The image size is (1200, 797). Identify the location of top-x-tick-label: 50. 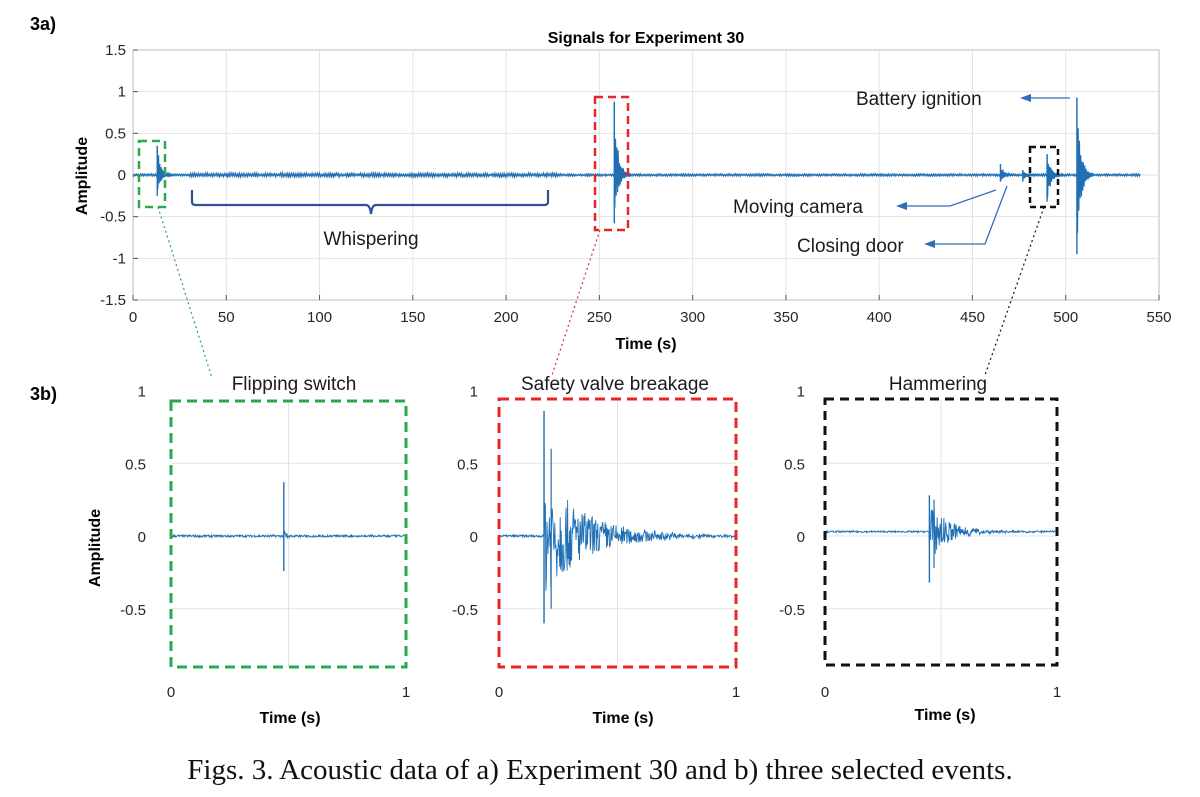
(226, 317).